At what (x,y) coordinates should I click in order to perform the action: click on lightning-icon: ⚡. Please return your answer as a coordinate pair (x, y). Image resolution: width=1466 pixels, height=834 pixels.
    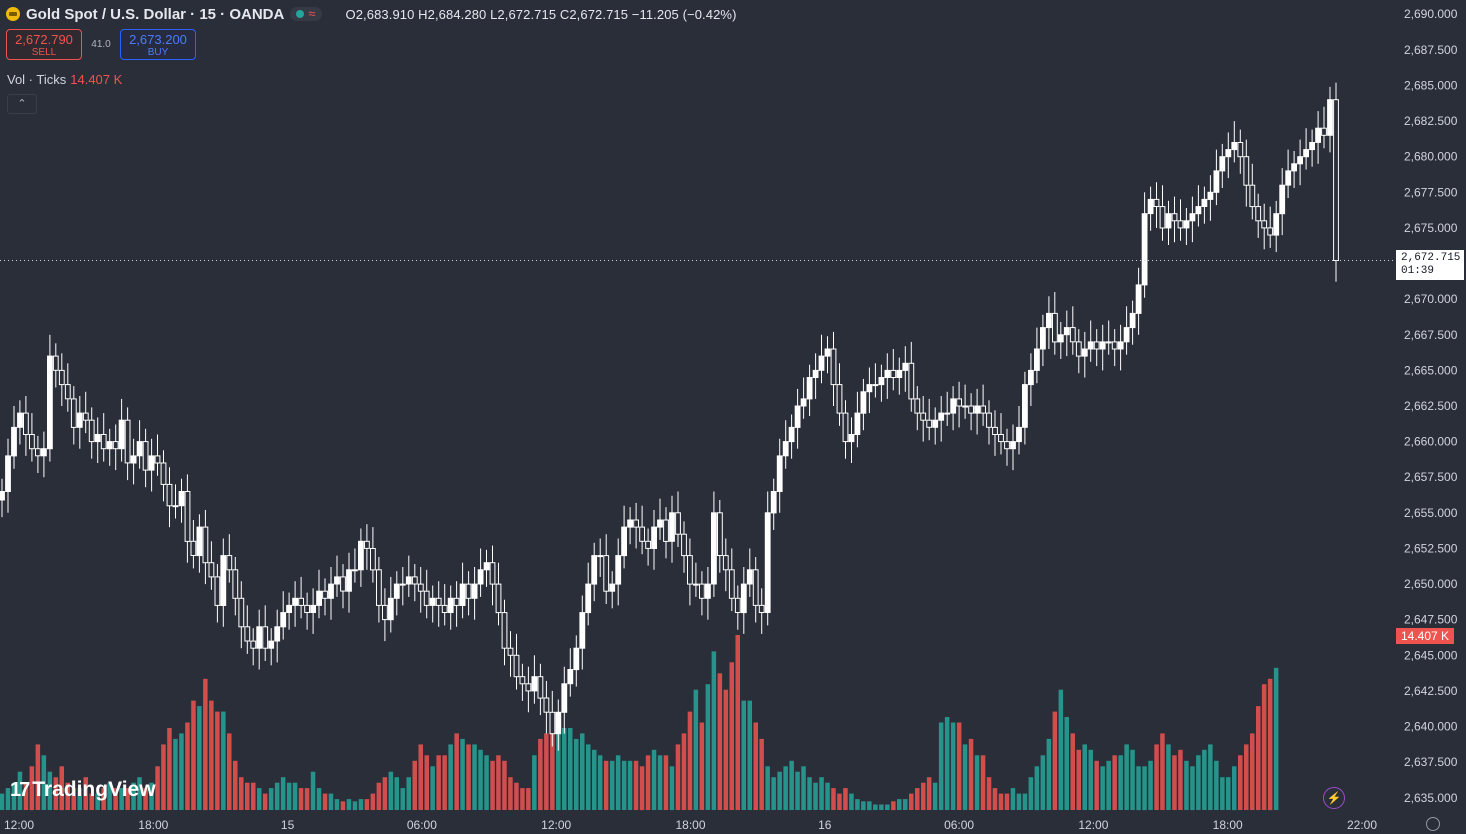
    Looking at the image, I should click on (1334, 798).